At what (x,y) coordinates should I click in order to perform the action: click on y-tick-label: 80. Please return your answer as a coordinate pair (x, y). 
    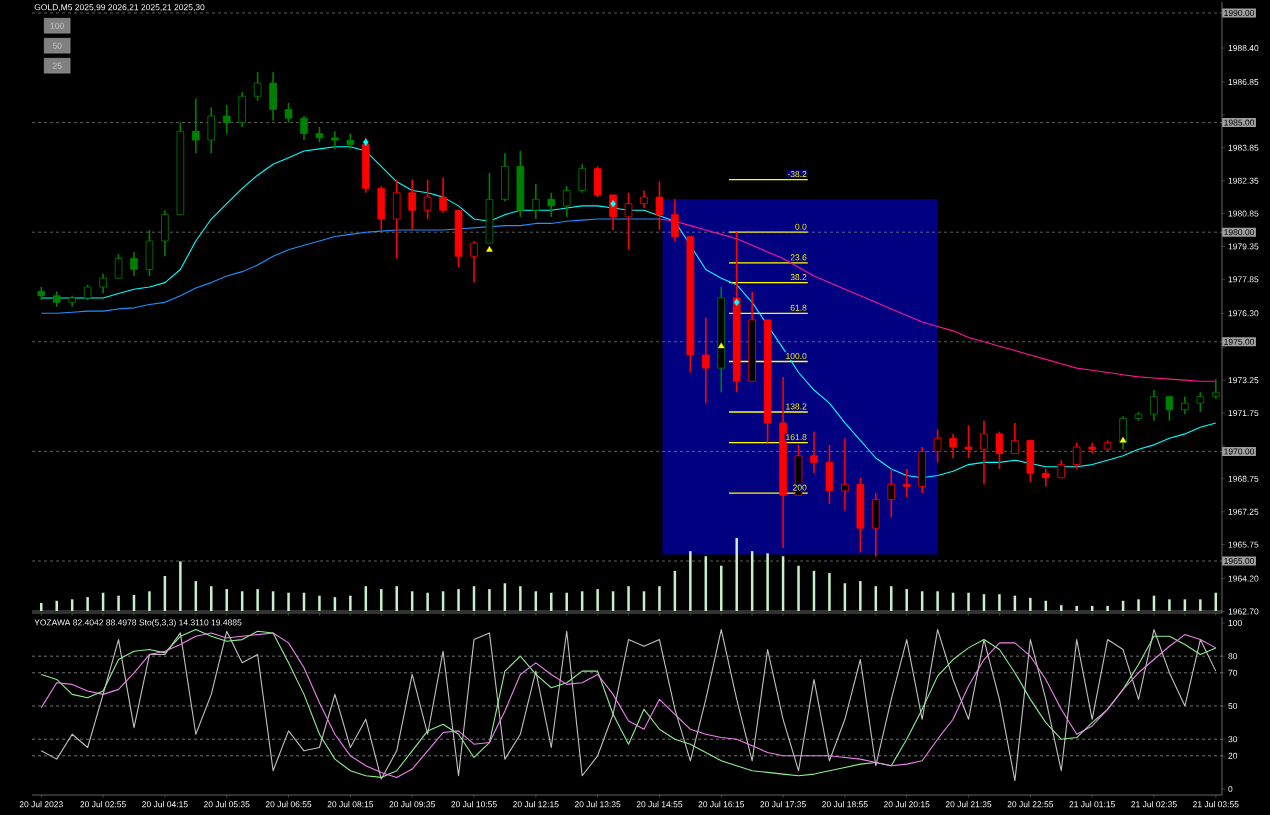
    Looking at the image, I should click on (1233, 656).